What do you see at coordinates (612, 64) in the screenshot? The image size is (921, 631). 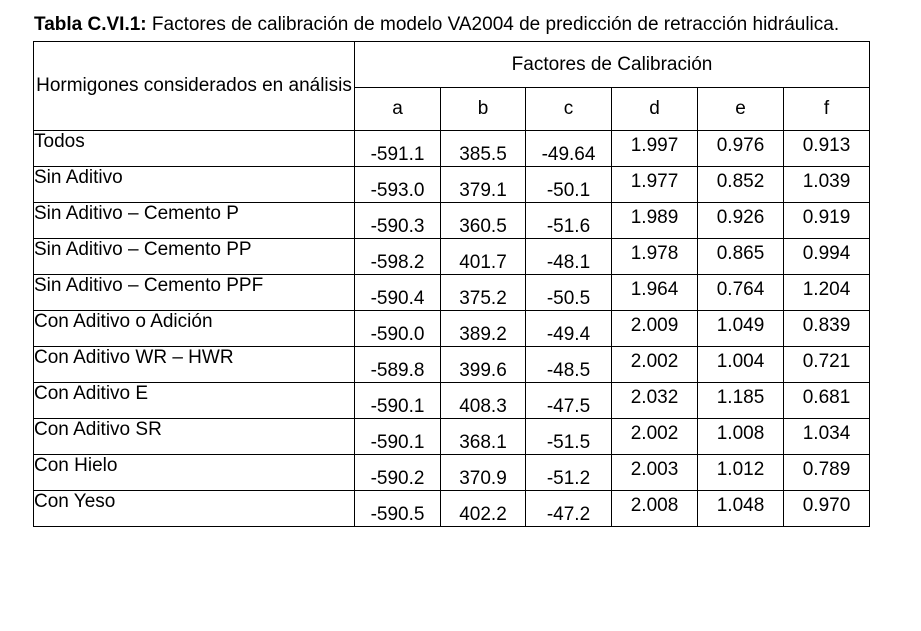 I see `group-header-cell: Factores de Calibración` at bounding box center [612, 64].